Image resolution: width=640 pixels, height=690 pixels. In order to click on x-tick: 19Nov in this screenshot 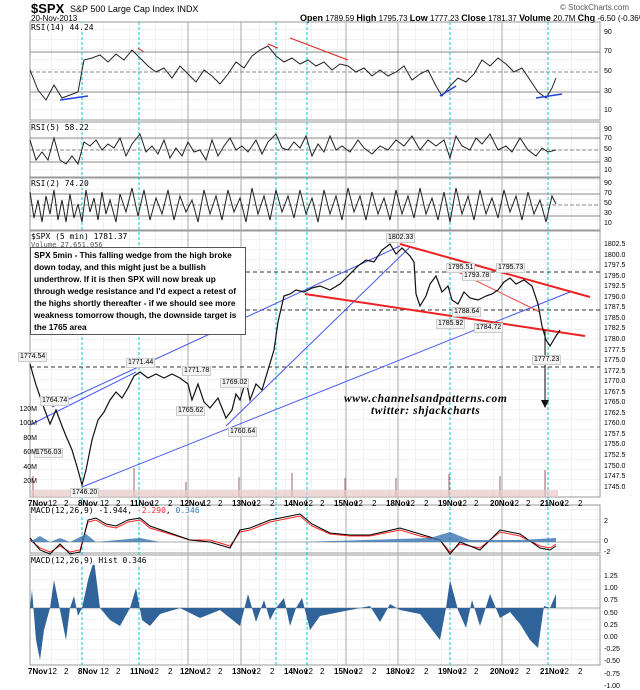, I will do `click(450, 671)`.